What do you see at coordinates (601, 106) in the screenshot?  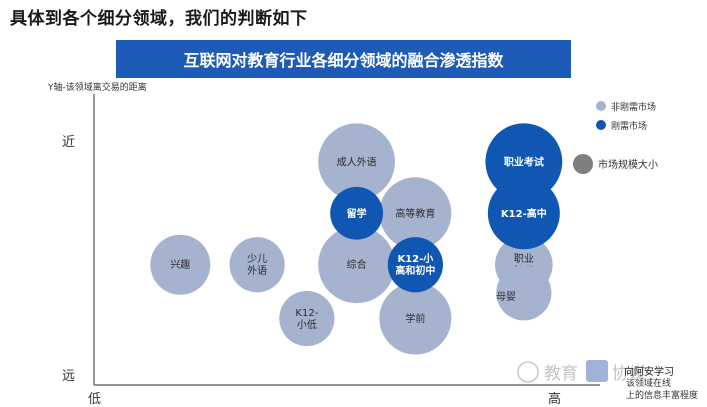 I see `legend-dot-non-essential` at bounding box center [601, 106].